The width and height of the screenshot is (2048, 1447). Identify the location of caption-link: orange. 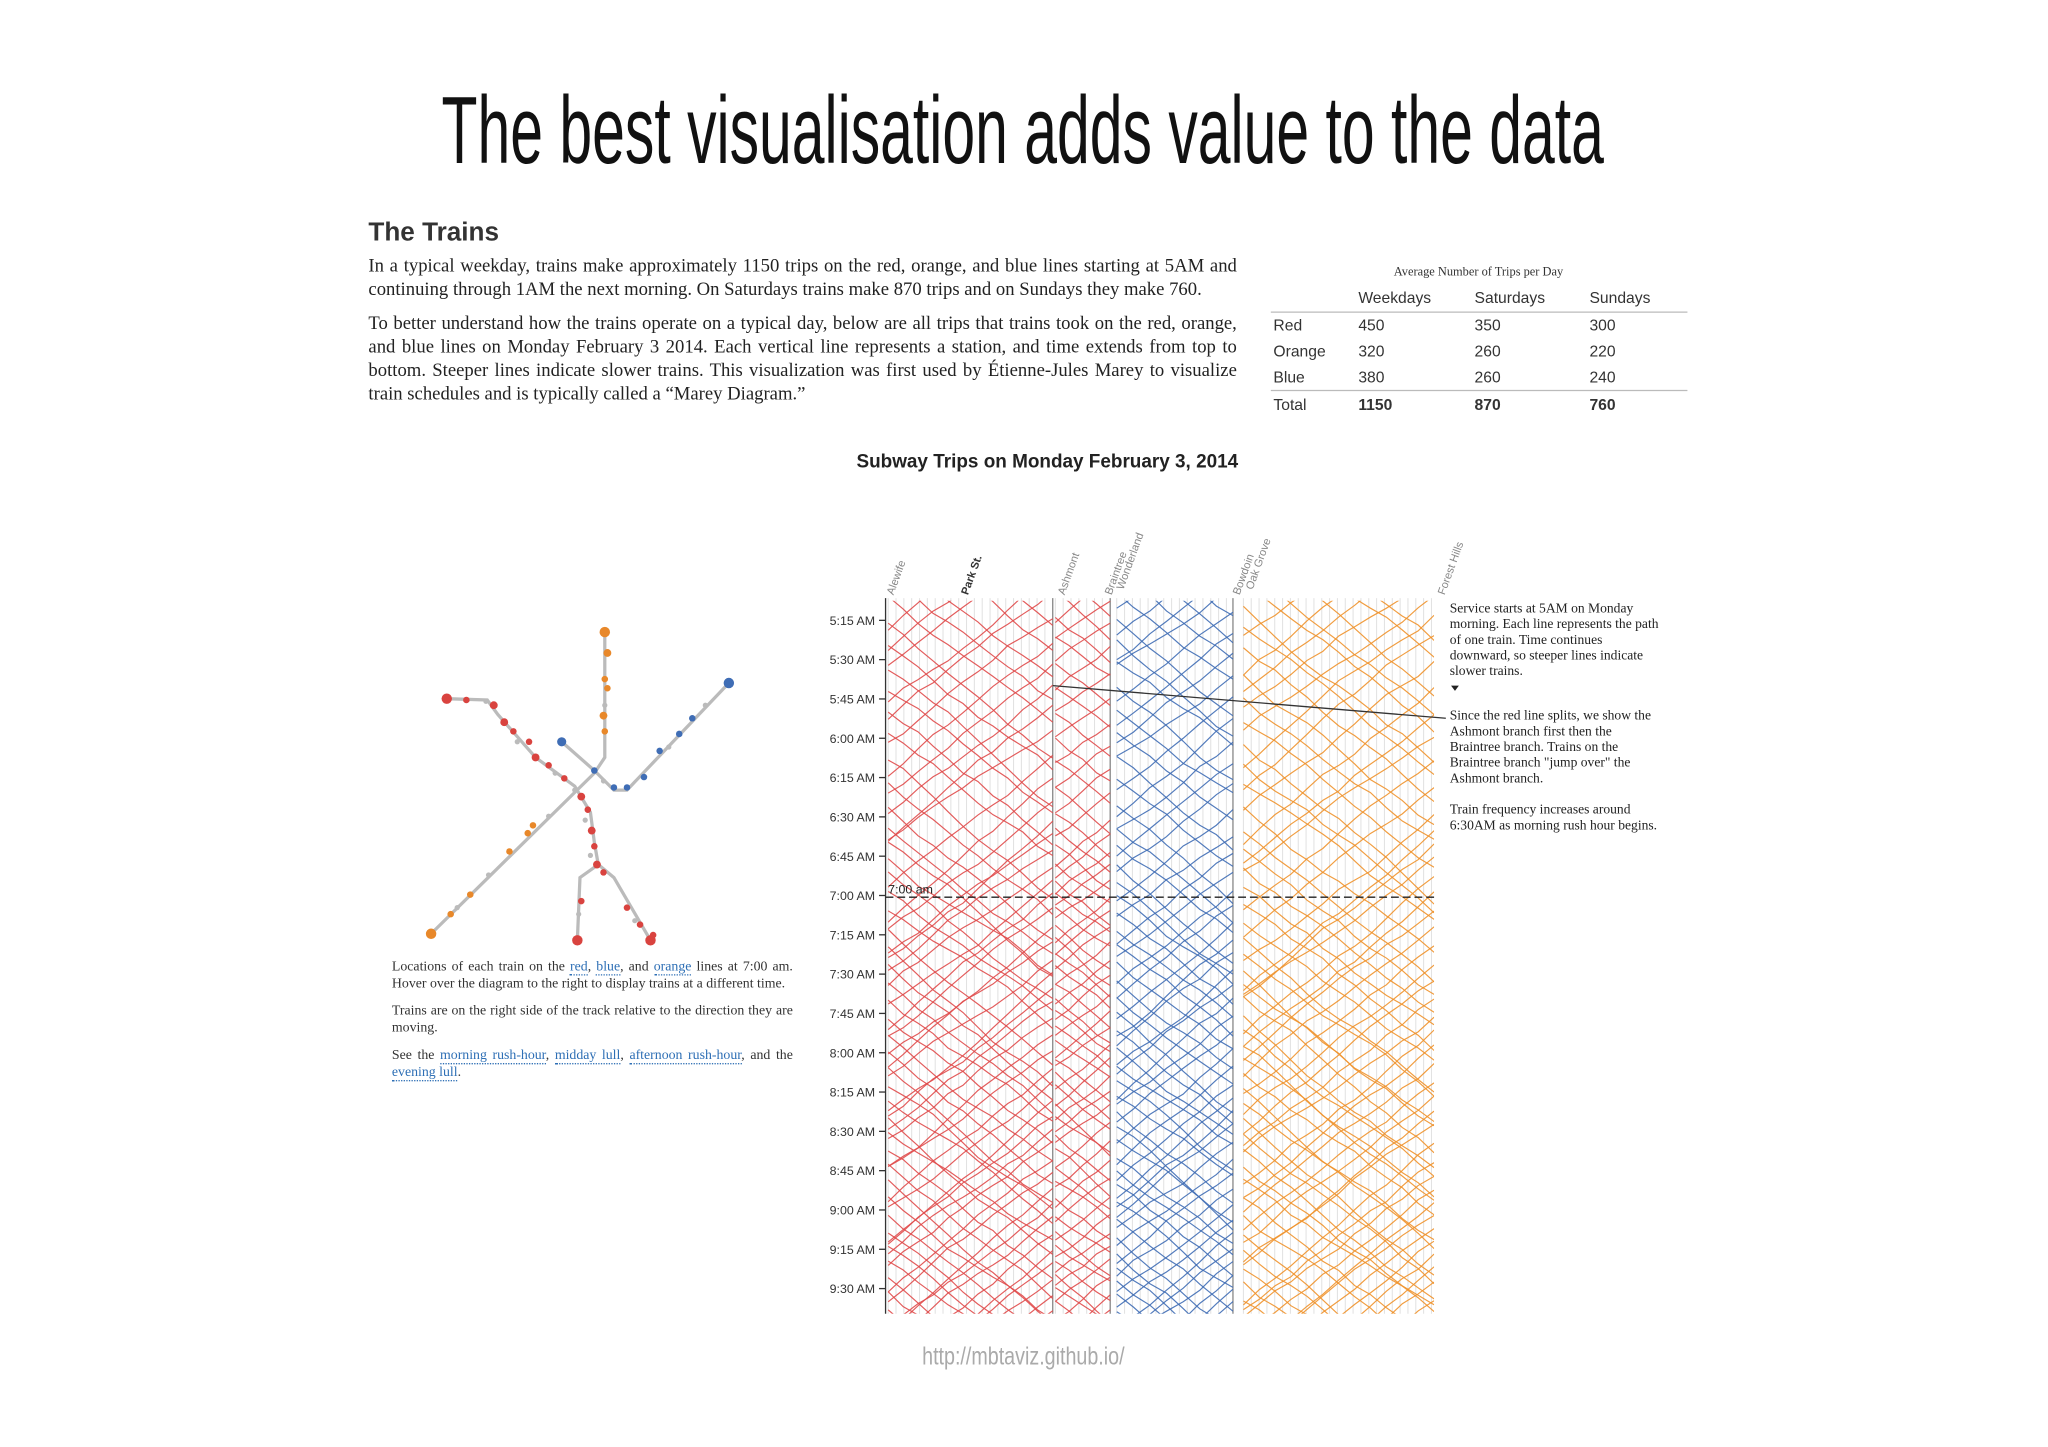
(672, 967).